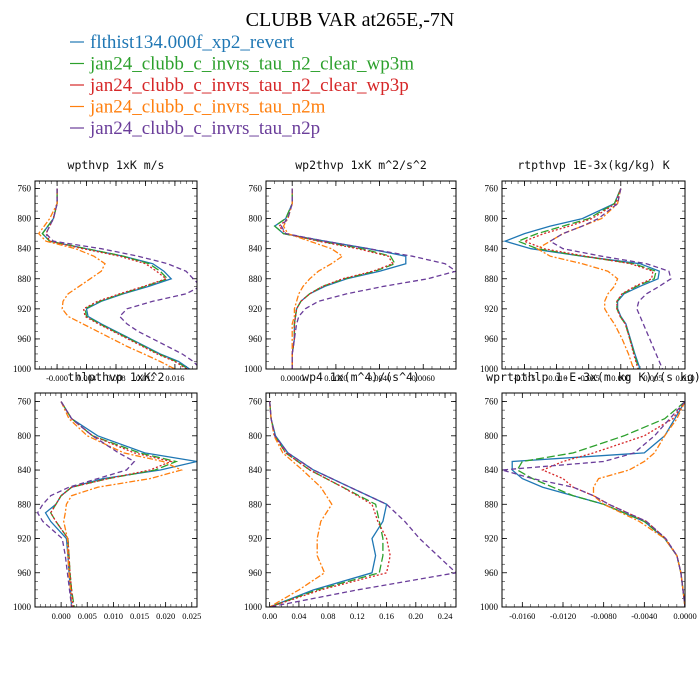  Describe the element at coordinates (589, 378) in the screenshot. I see `x-tick-label: -0.005` at that location.